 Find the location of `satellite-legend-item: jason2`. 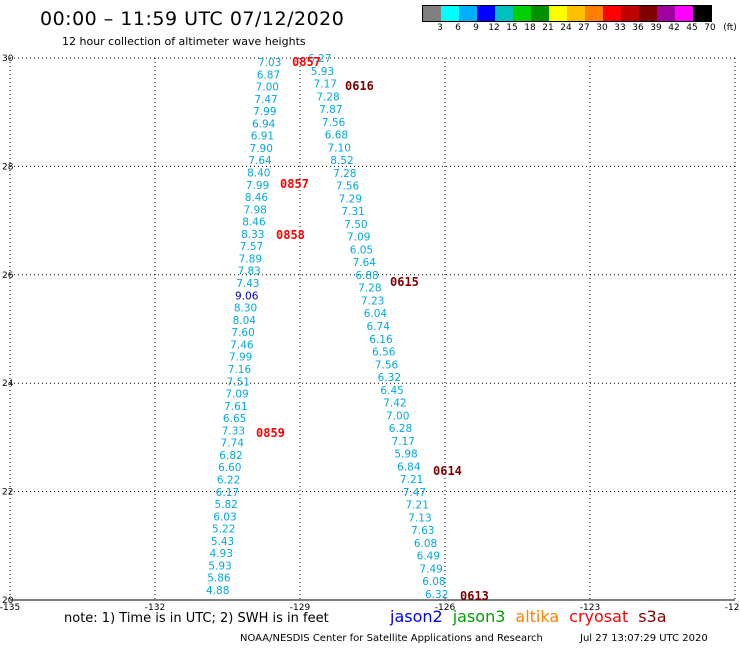

satellite-legend-item: jason2 is located at coordinates (416, 616).